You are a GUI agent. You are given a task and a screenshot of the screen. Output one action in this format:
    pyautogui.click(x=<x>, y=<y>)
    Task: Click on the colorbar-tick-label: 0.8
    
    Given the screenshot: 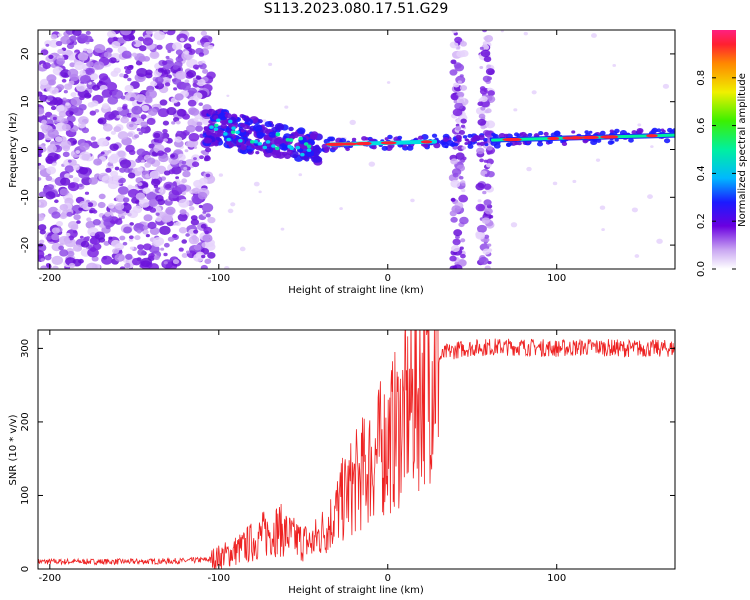 What is the action you would take?
    pyautogui.click(x=701, y=78)
    